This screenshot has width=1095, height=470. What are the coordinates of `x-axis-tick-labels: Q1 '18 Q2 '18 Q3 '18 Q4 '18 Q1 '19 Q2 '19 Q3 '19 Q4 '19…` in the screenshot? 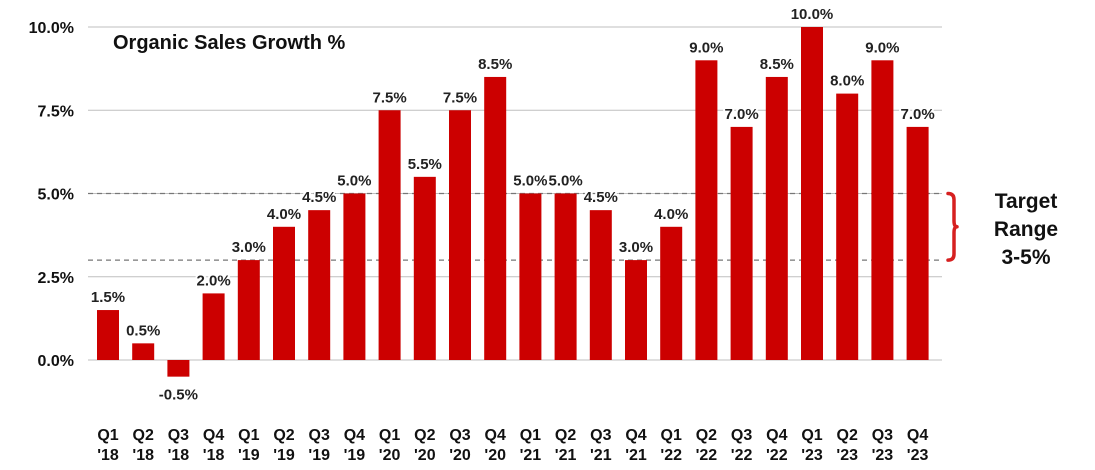 It's located at (512, 445).